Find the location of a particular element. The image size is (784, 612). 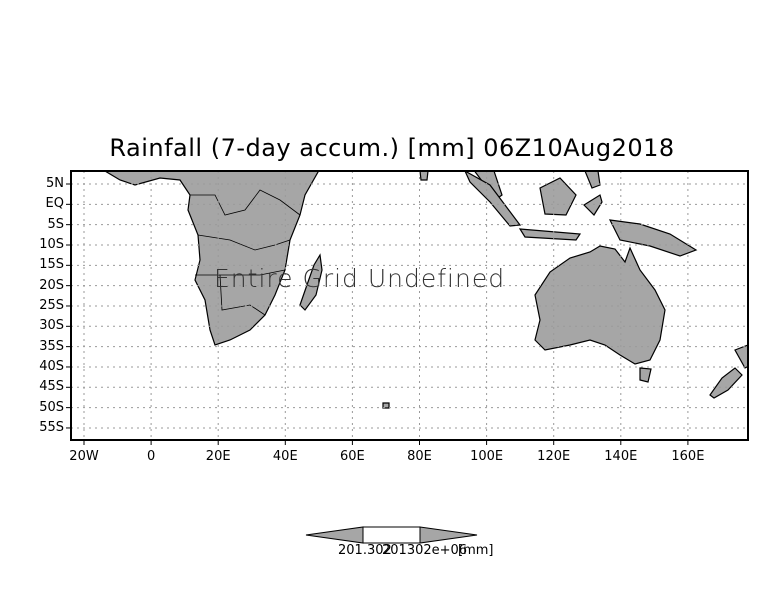

y-axis-label: 40S is located at coordinates (51, 366).